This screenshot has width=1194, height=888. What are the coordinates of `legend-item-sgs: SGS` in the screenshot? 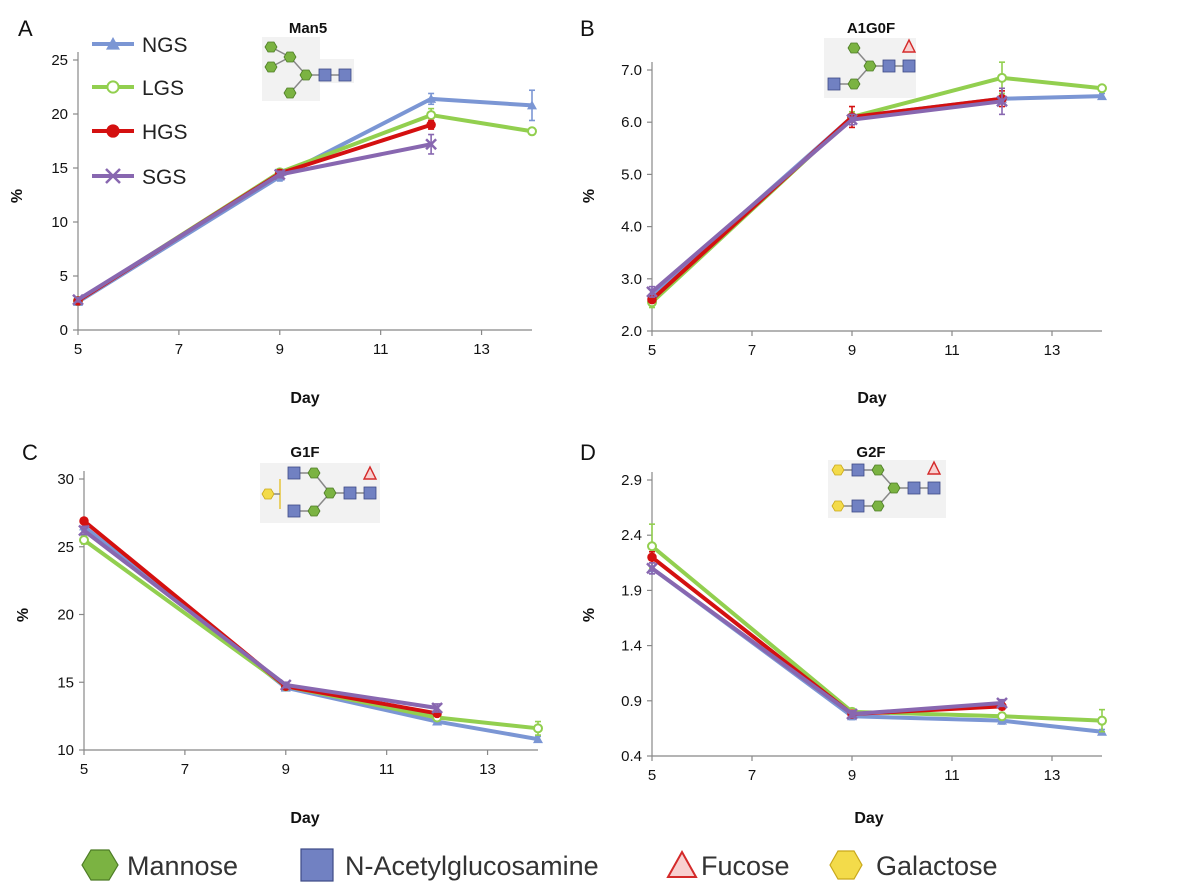 It's located at (139, 177).